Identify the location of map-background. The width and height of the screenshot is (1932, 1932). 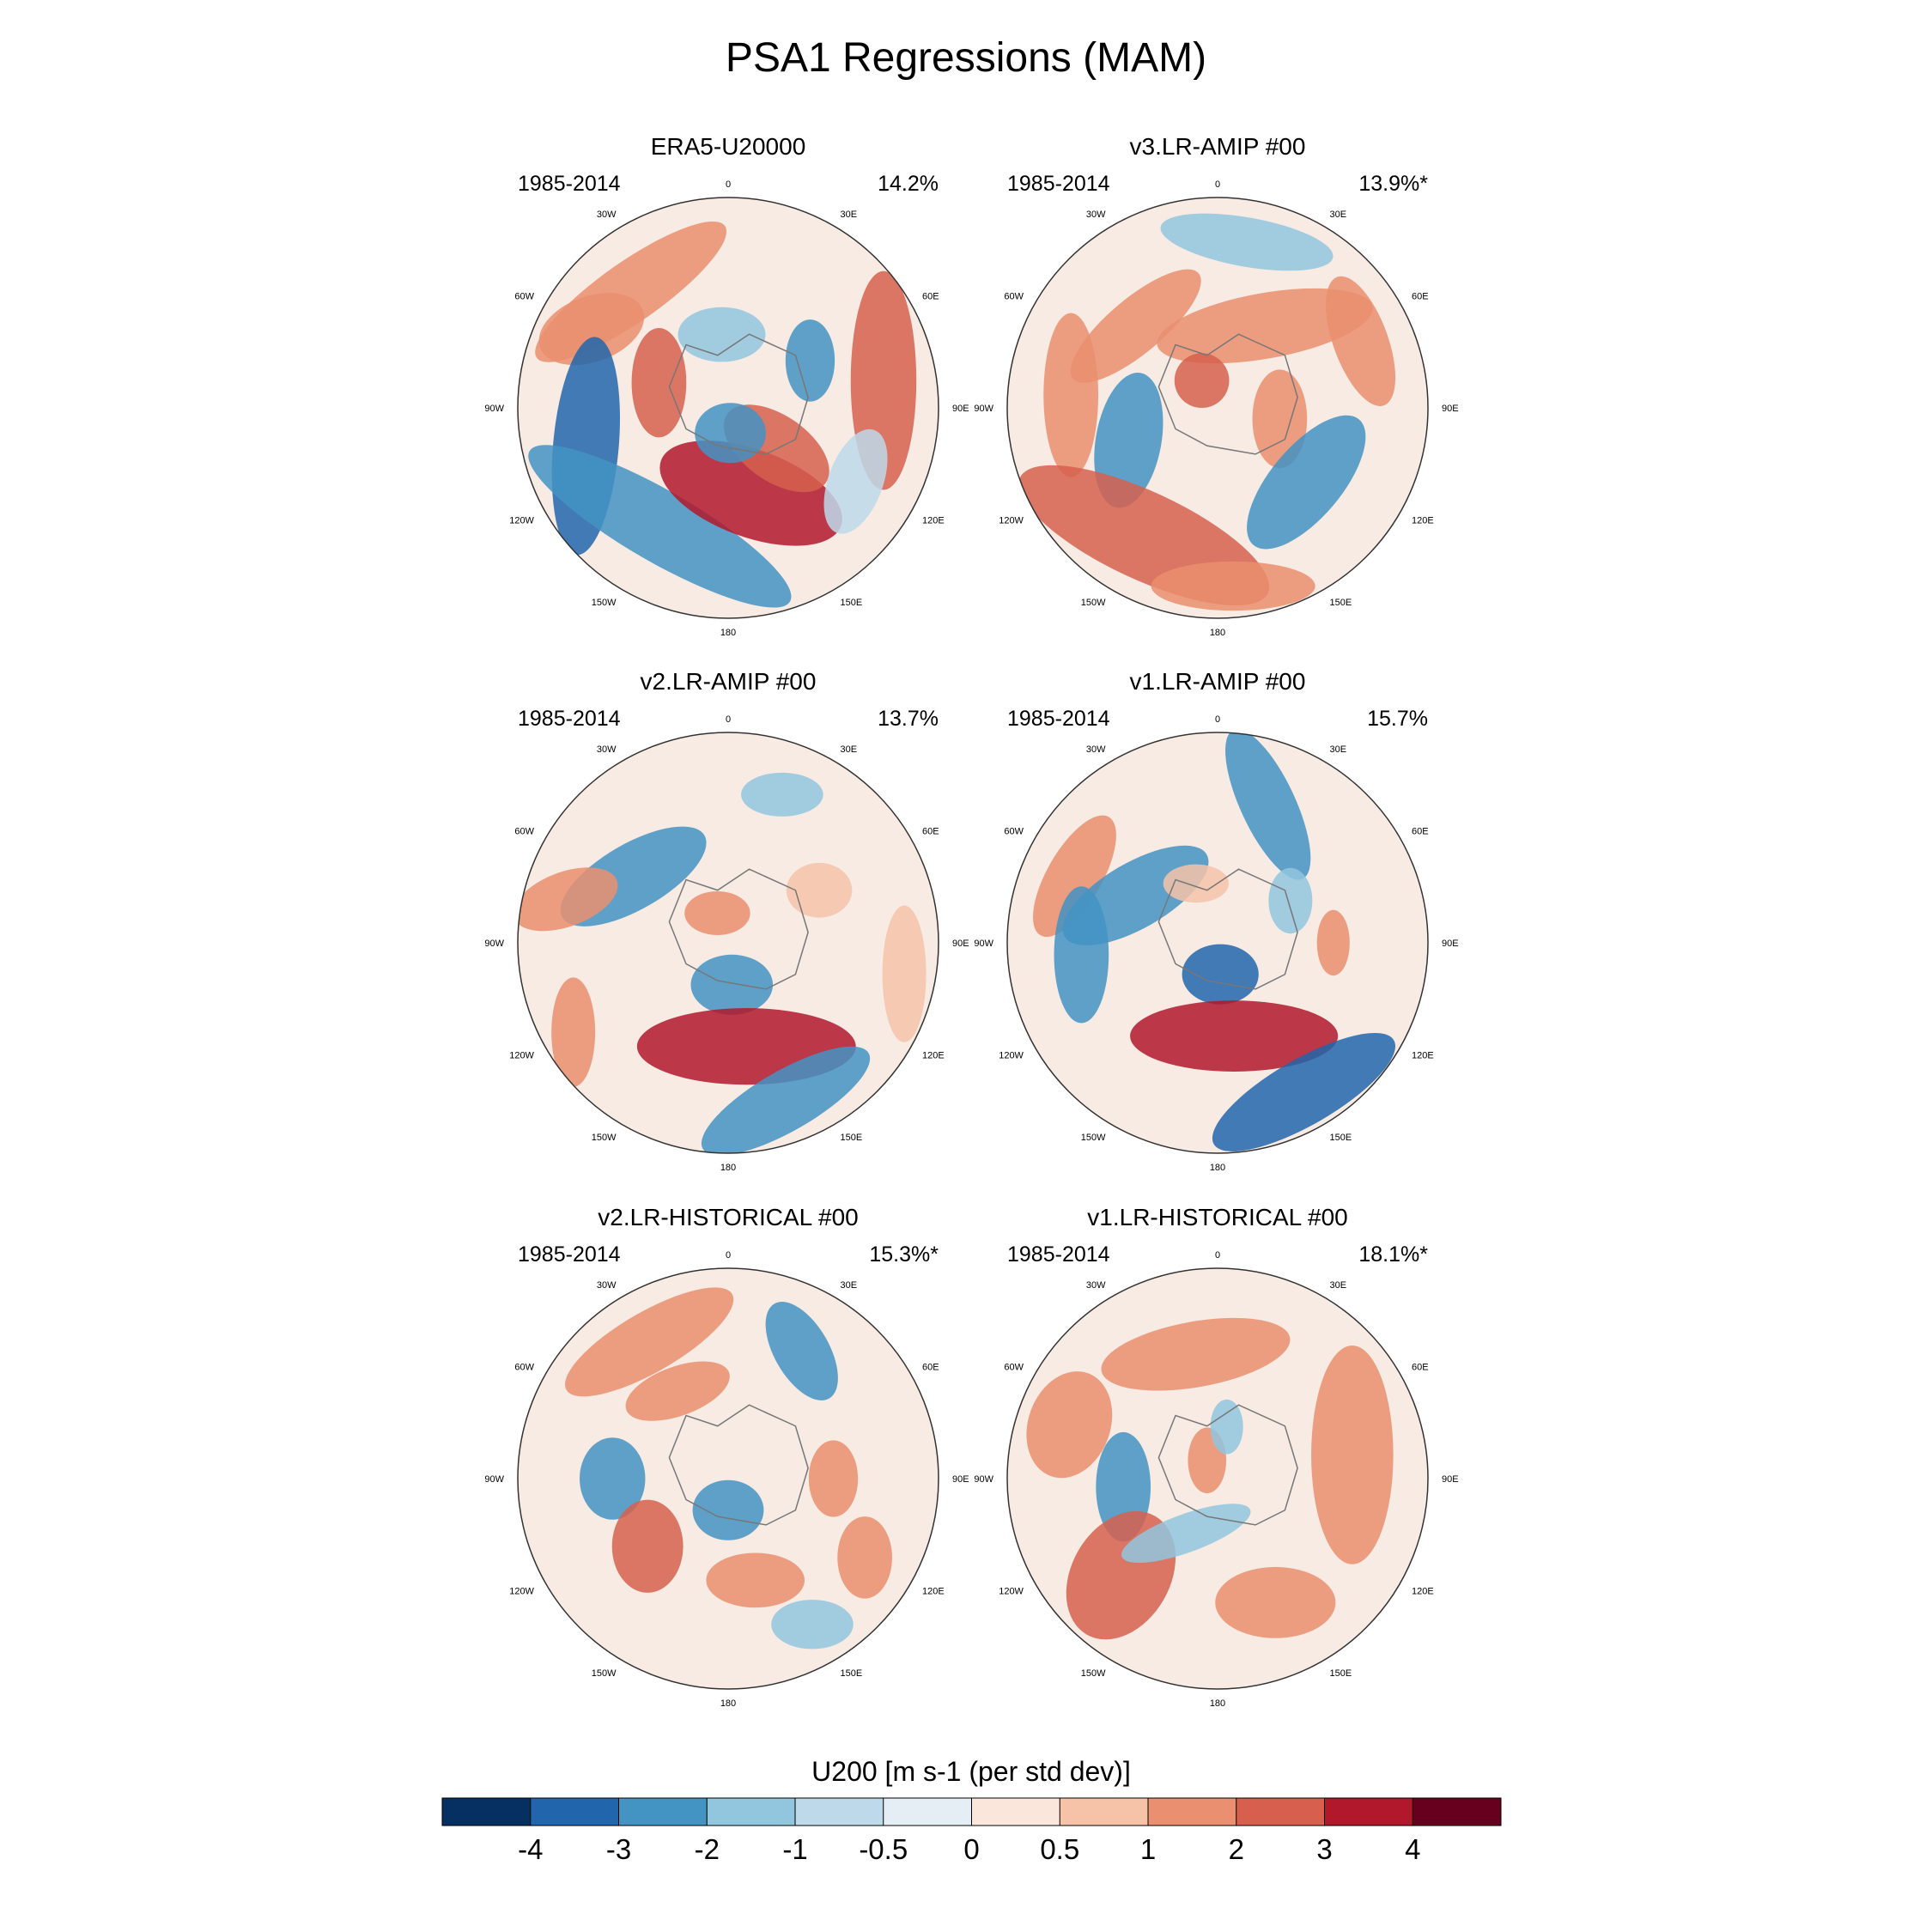
(728, 943).